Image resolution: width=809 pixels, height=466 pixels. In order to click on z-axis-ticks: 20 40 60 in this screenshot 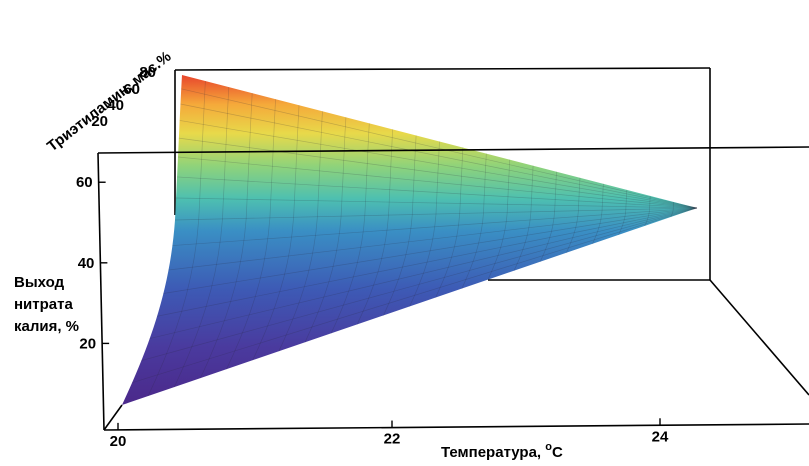, I will do `click(93, 263)`.